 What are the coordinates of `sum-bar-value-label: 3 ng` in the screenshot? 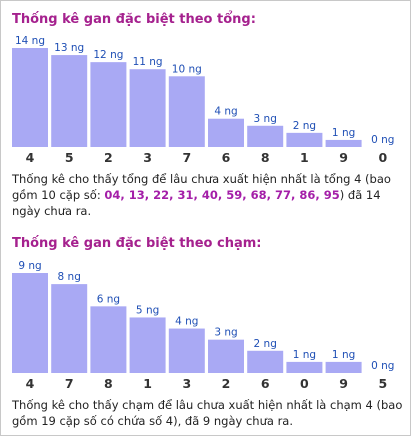 It's located at (265, 119).